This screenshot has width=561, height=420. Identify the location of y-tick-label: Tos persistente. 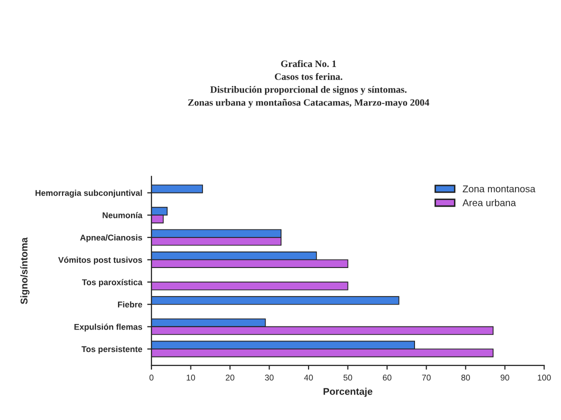
(112, 350).